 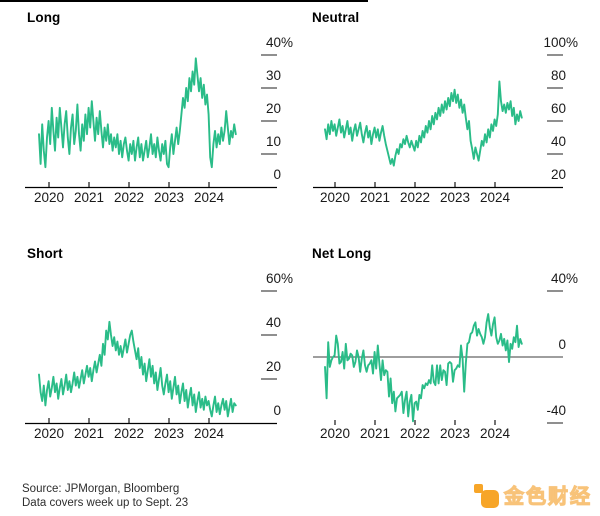 What do you see at coordinates (342, 253) in the screenshot?
I see `panel-title-net-long: Net Long` at bounding box center [342, 253].